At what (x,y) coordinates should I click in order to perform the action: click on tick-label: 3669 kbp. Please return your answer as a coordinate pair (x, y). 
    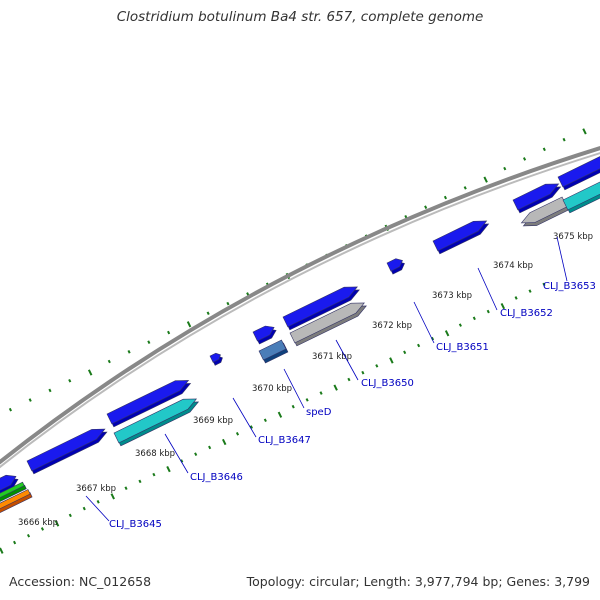
    Looking at the image, I should click on (213, 421).